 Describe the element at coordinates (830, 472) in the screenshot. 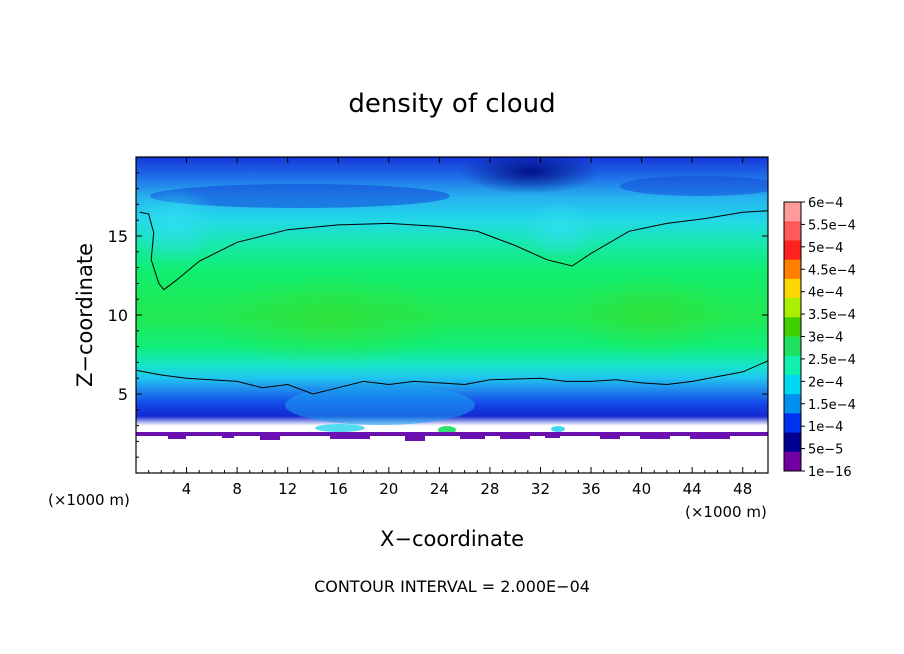

I see `colorbar-label: 1e−16` at that location.